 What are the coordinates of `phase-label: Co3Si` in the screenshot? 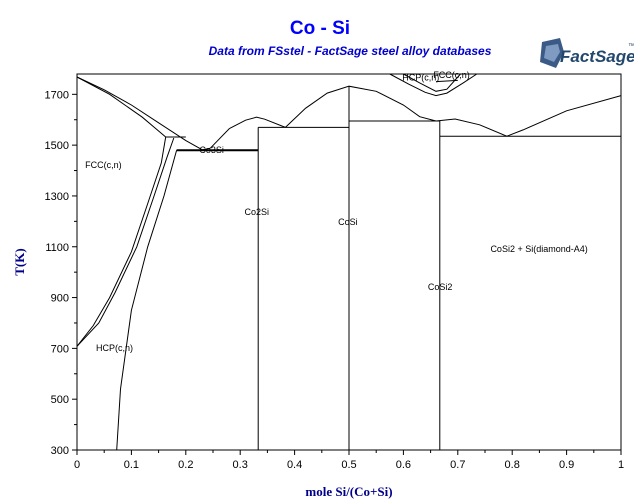 It's located at (211, 150).